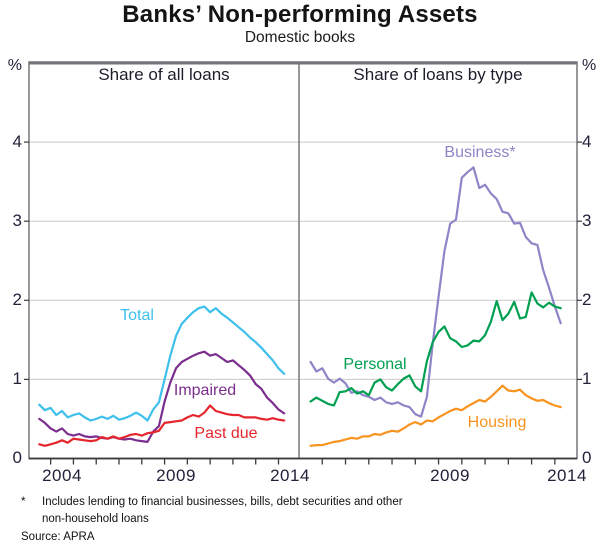 This screenshot has width=600, height=548. What do you see at coordinates (226, 433) in the screenshot?
I see `series-label-past-due: Past due` at bounding box center [226, 433].